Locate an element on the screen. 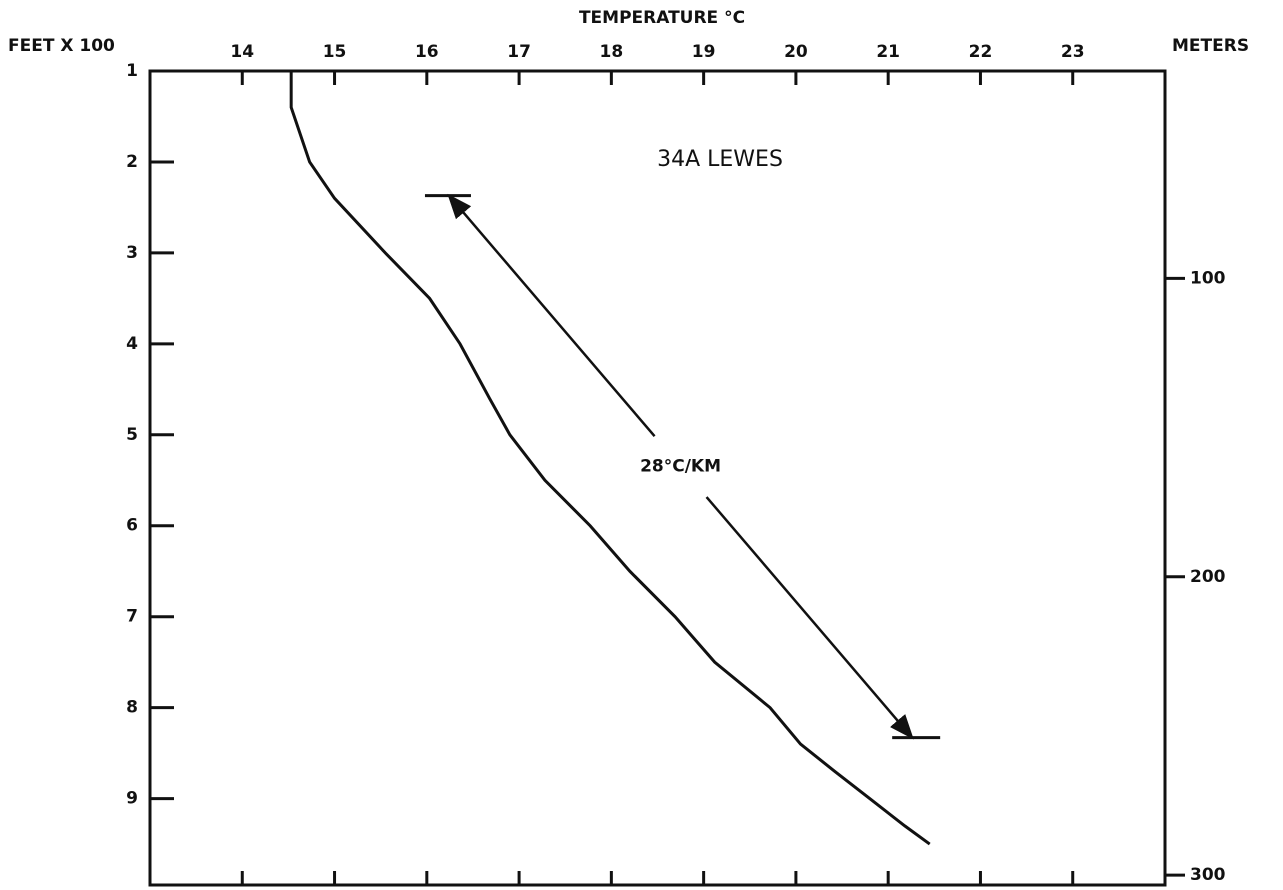 The width and height of the screenshot is (1283, 890). y-axis-title: FEET X 100 is located at coordinates (61, 46).